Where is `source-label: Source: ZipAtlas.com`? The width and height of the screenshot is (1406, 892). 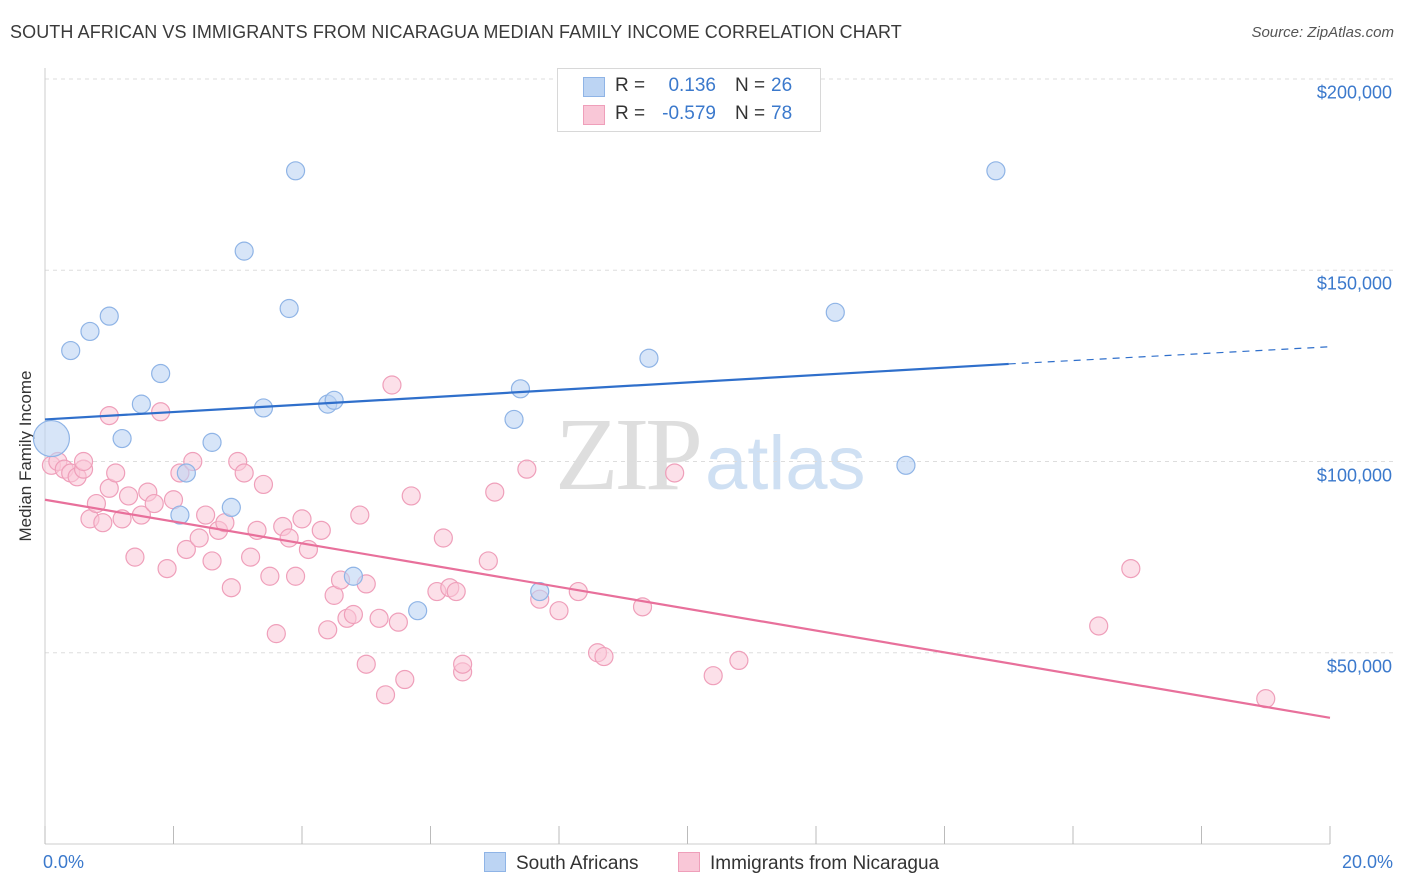 source-label: Source: ZipAtlas.com is located at coordinates (1322, 32).